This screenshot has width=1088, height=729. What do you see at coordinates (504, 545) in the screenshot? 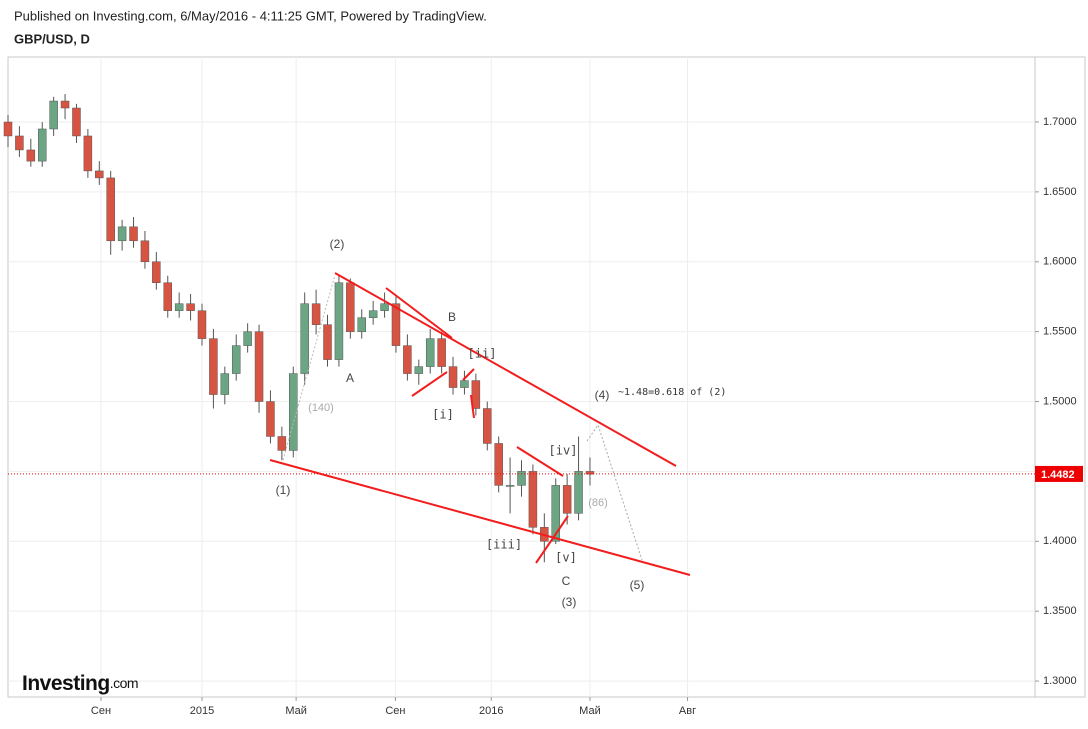
I see `wave-label: [iii]` at bounding box center [504, 545].